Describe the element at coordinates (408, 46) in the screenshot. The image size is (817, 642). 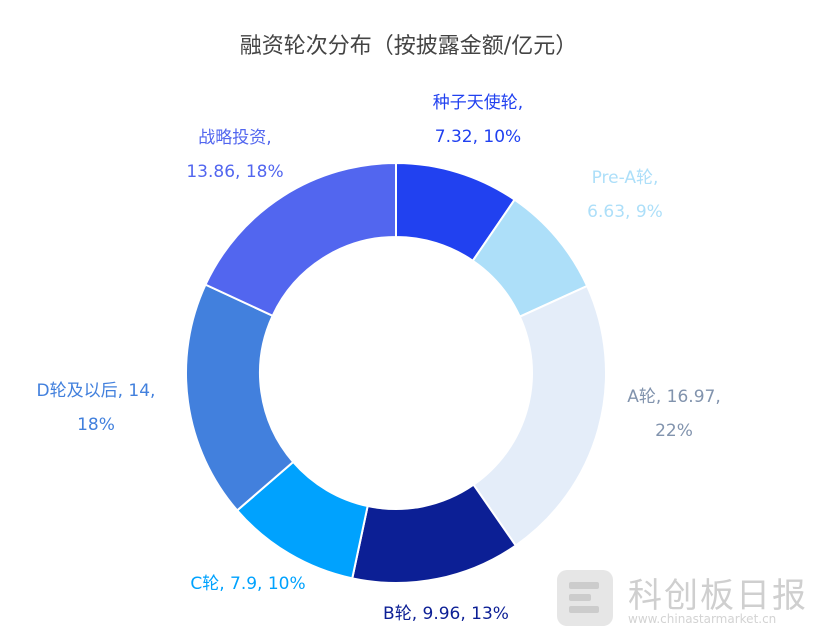
I see `chart-title: 融资轮次分布（按披露金额/亿元）` at that location.